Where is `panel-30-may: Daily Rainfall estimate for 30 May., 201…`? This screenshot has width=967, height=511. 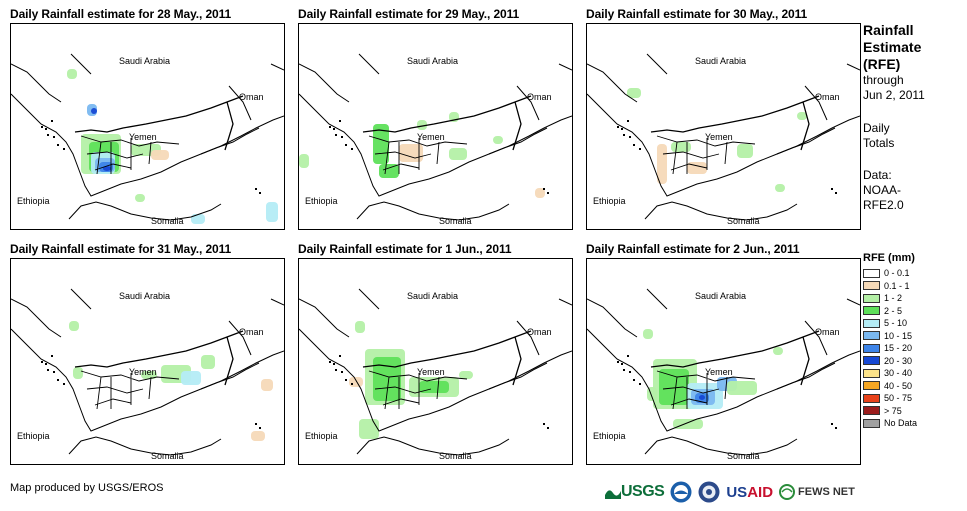 panel-30-may: Daily Rainfall estimate for 30 May., 201… is located at coordinates (723, 119).